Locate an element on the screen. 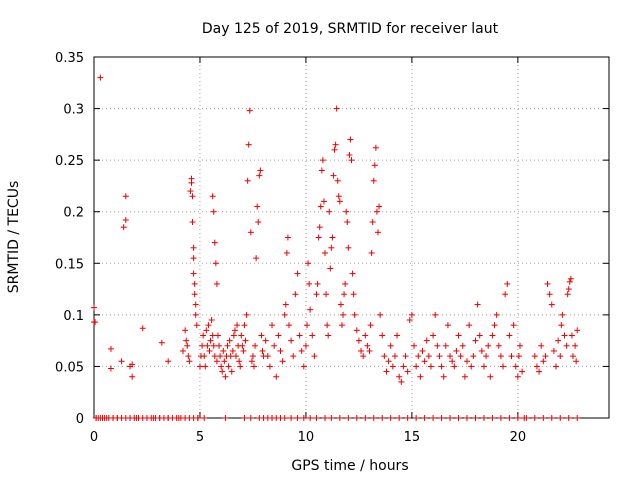  x-tick-label: 5 is located at coordinates (200, 437).